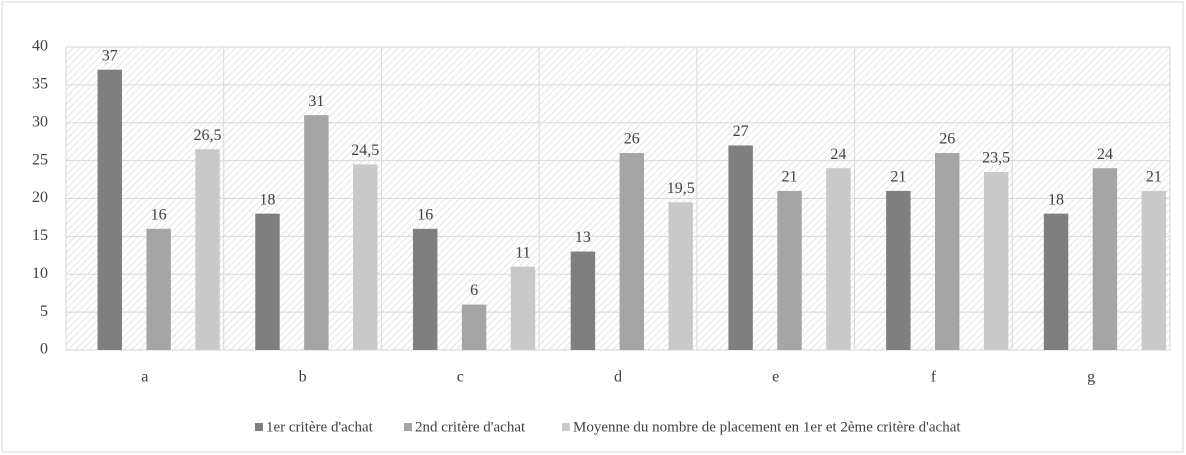 This screenshot has height=455, width=1186. What do you see at coordinates (40, 121) in the screenshot?
I see `y-tick-label: 30` at bounding box center [40, 121].